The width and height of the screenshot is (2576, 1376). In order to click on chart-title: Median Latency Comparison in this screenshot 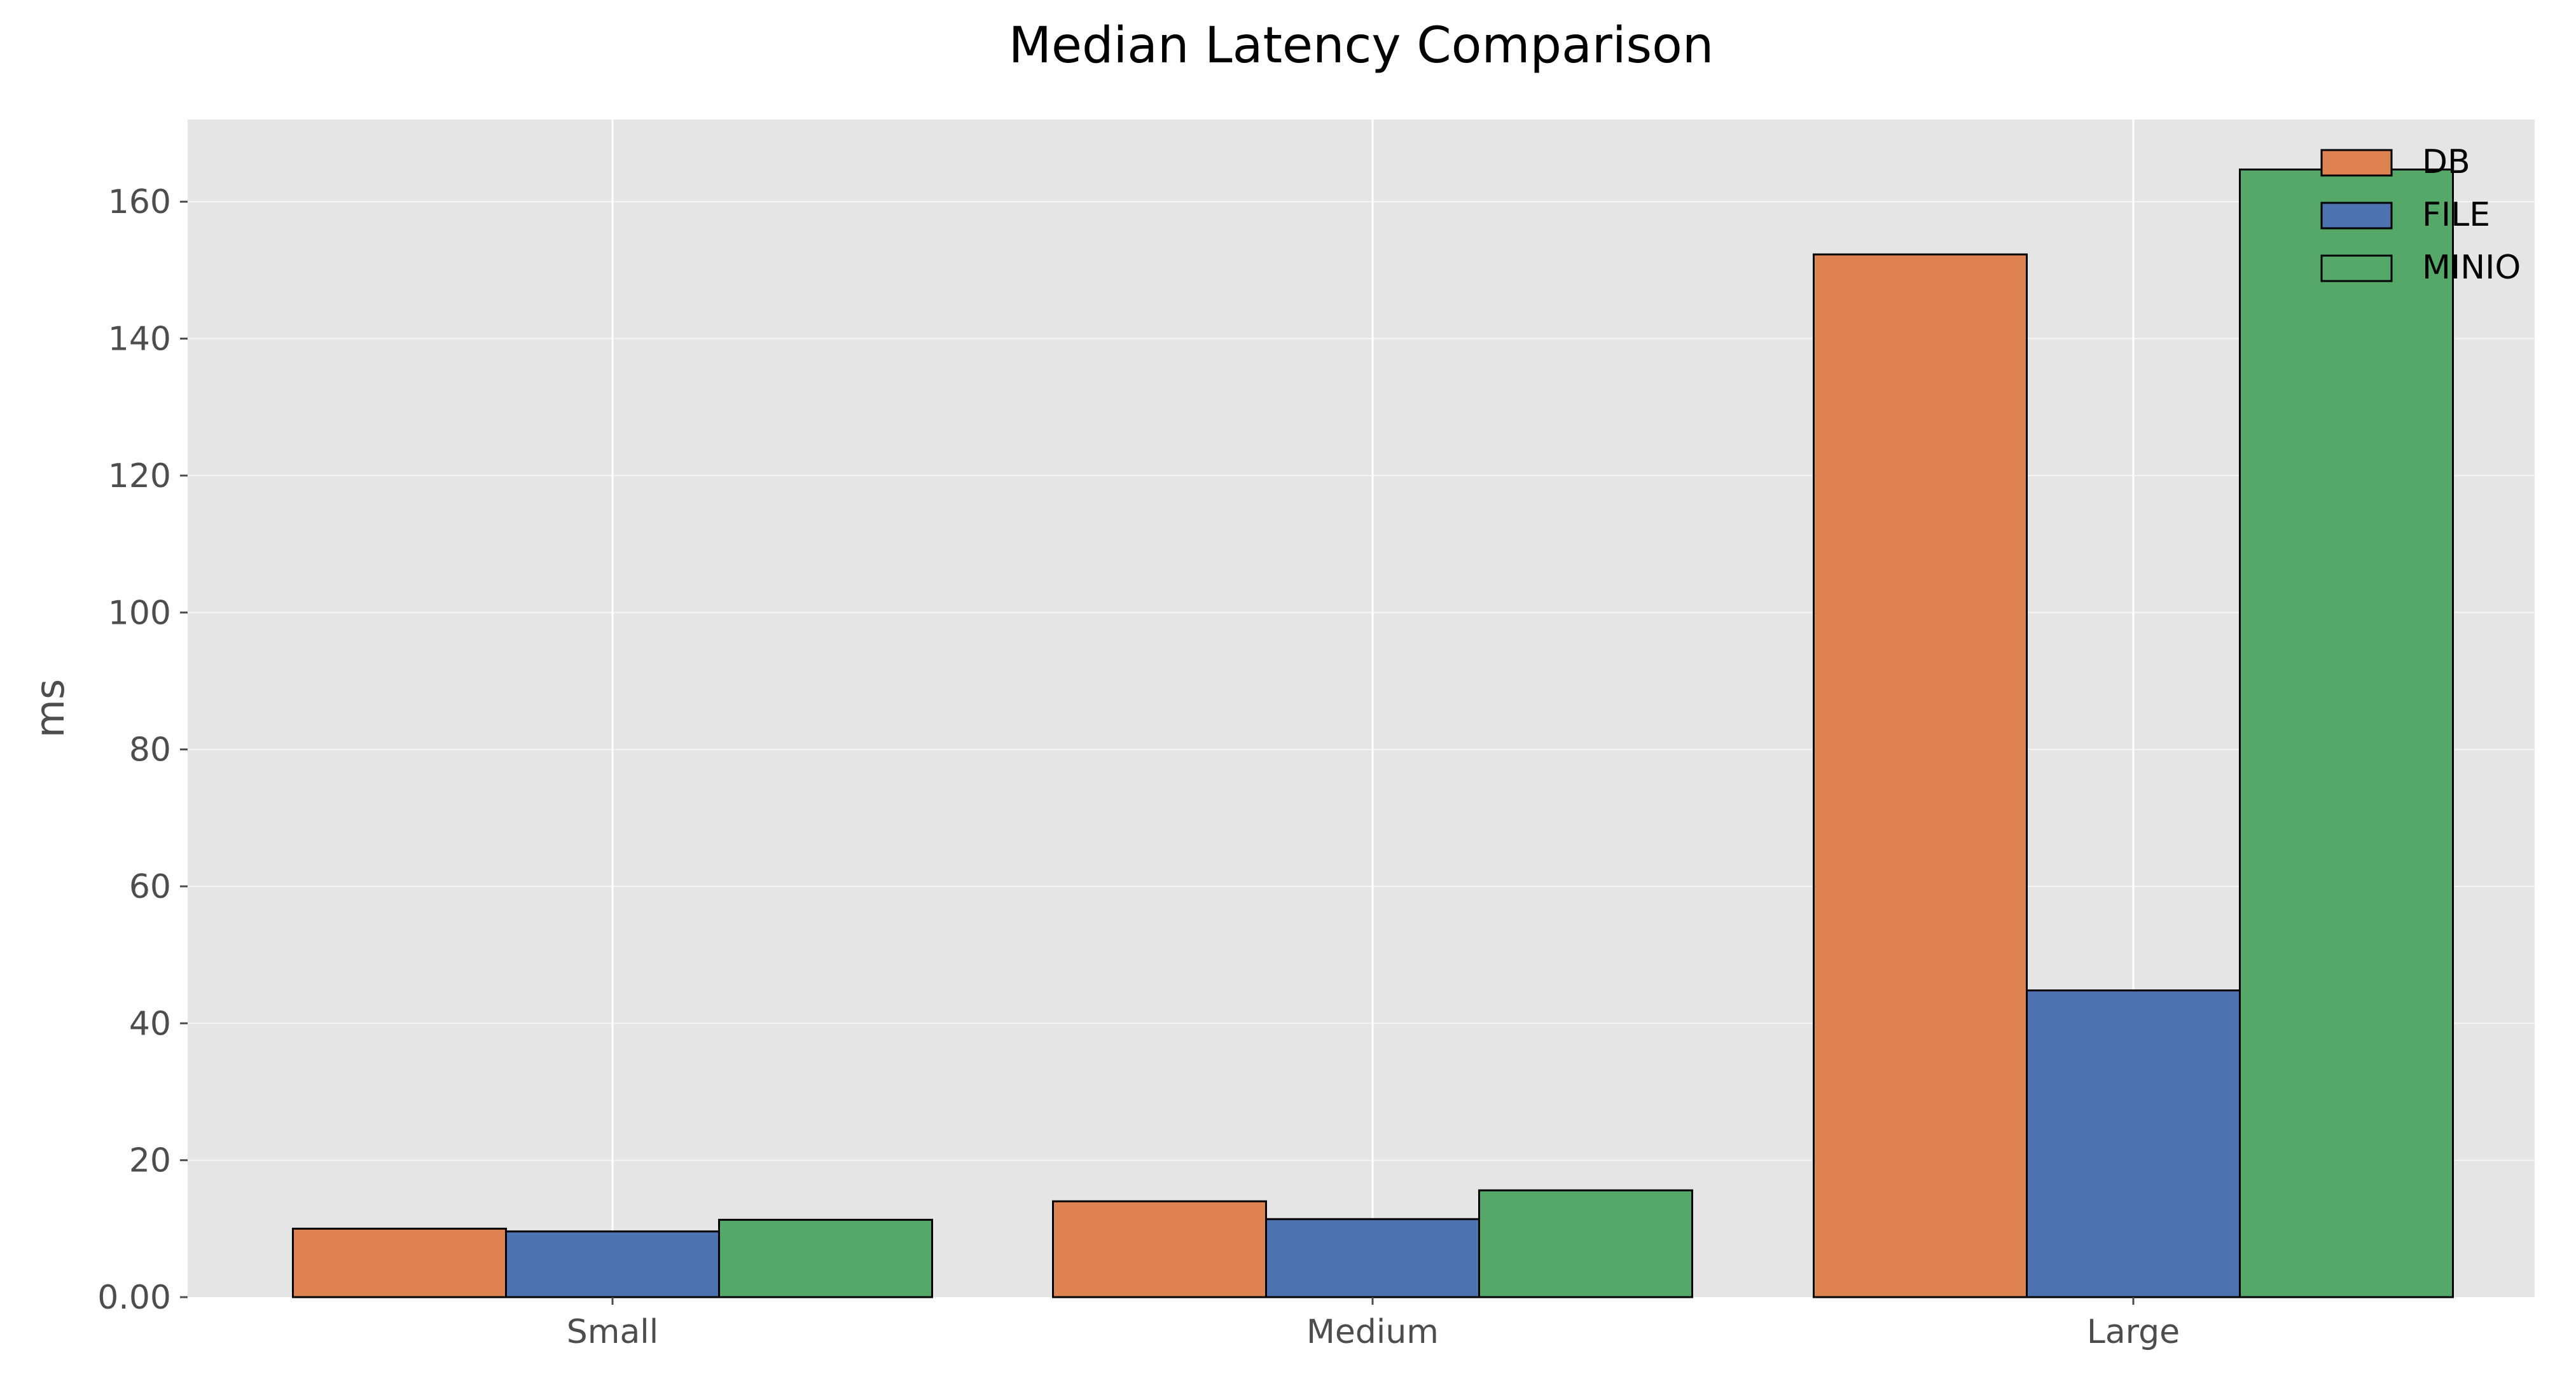, I will do `click(1361, 46)`.